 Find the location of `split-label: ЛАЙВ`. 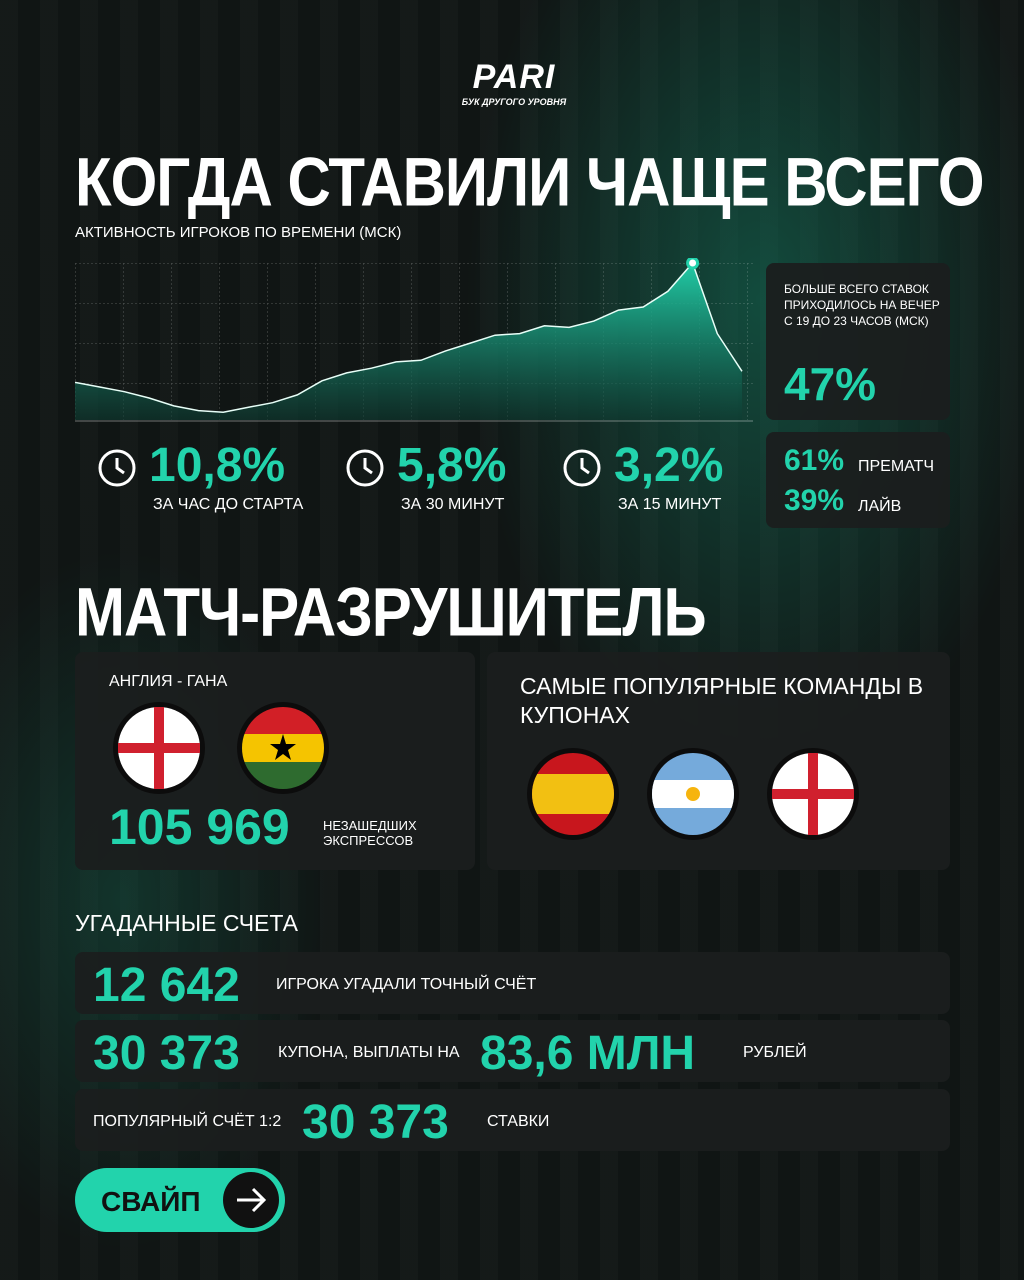

split-label: ЛАЙВ is located at coordinates (880, 506).